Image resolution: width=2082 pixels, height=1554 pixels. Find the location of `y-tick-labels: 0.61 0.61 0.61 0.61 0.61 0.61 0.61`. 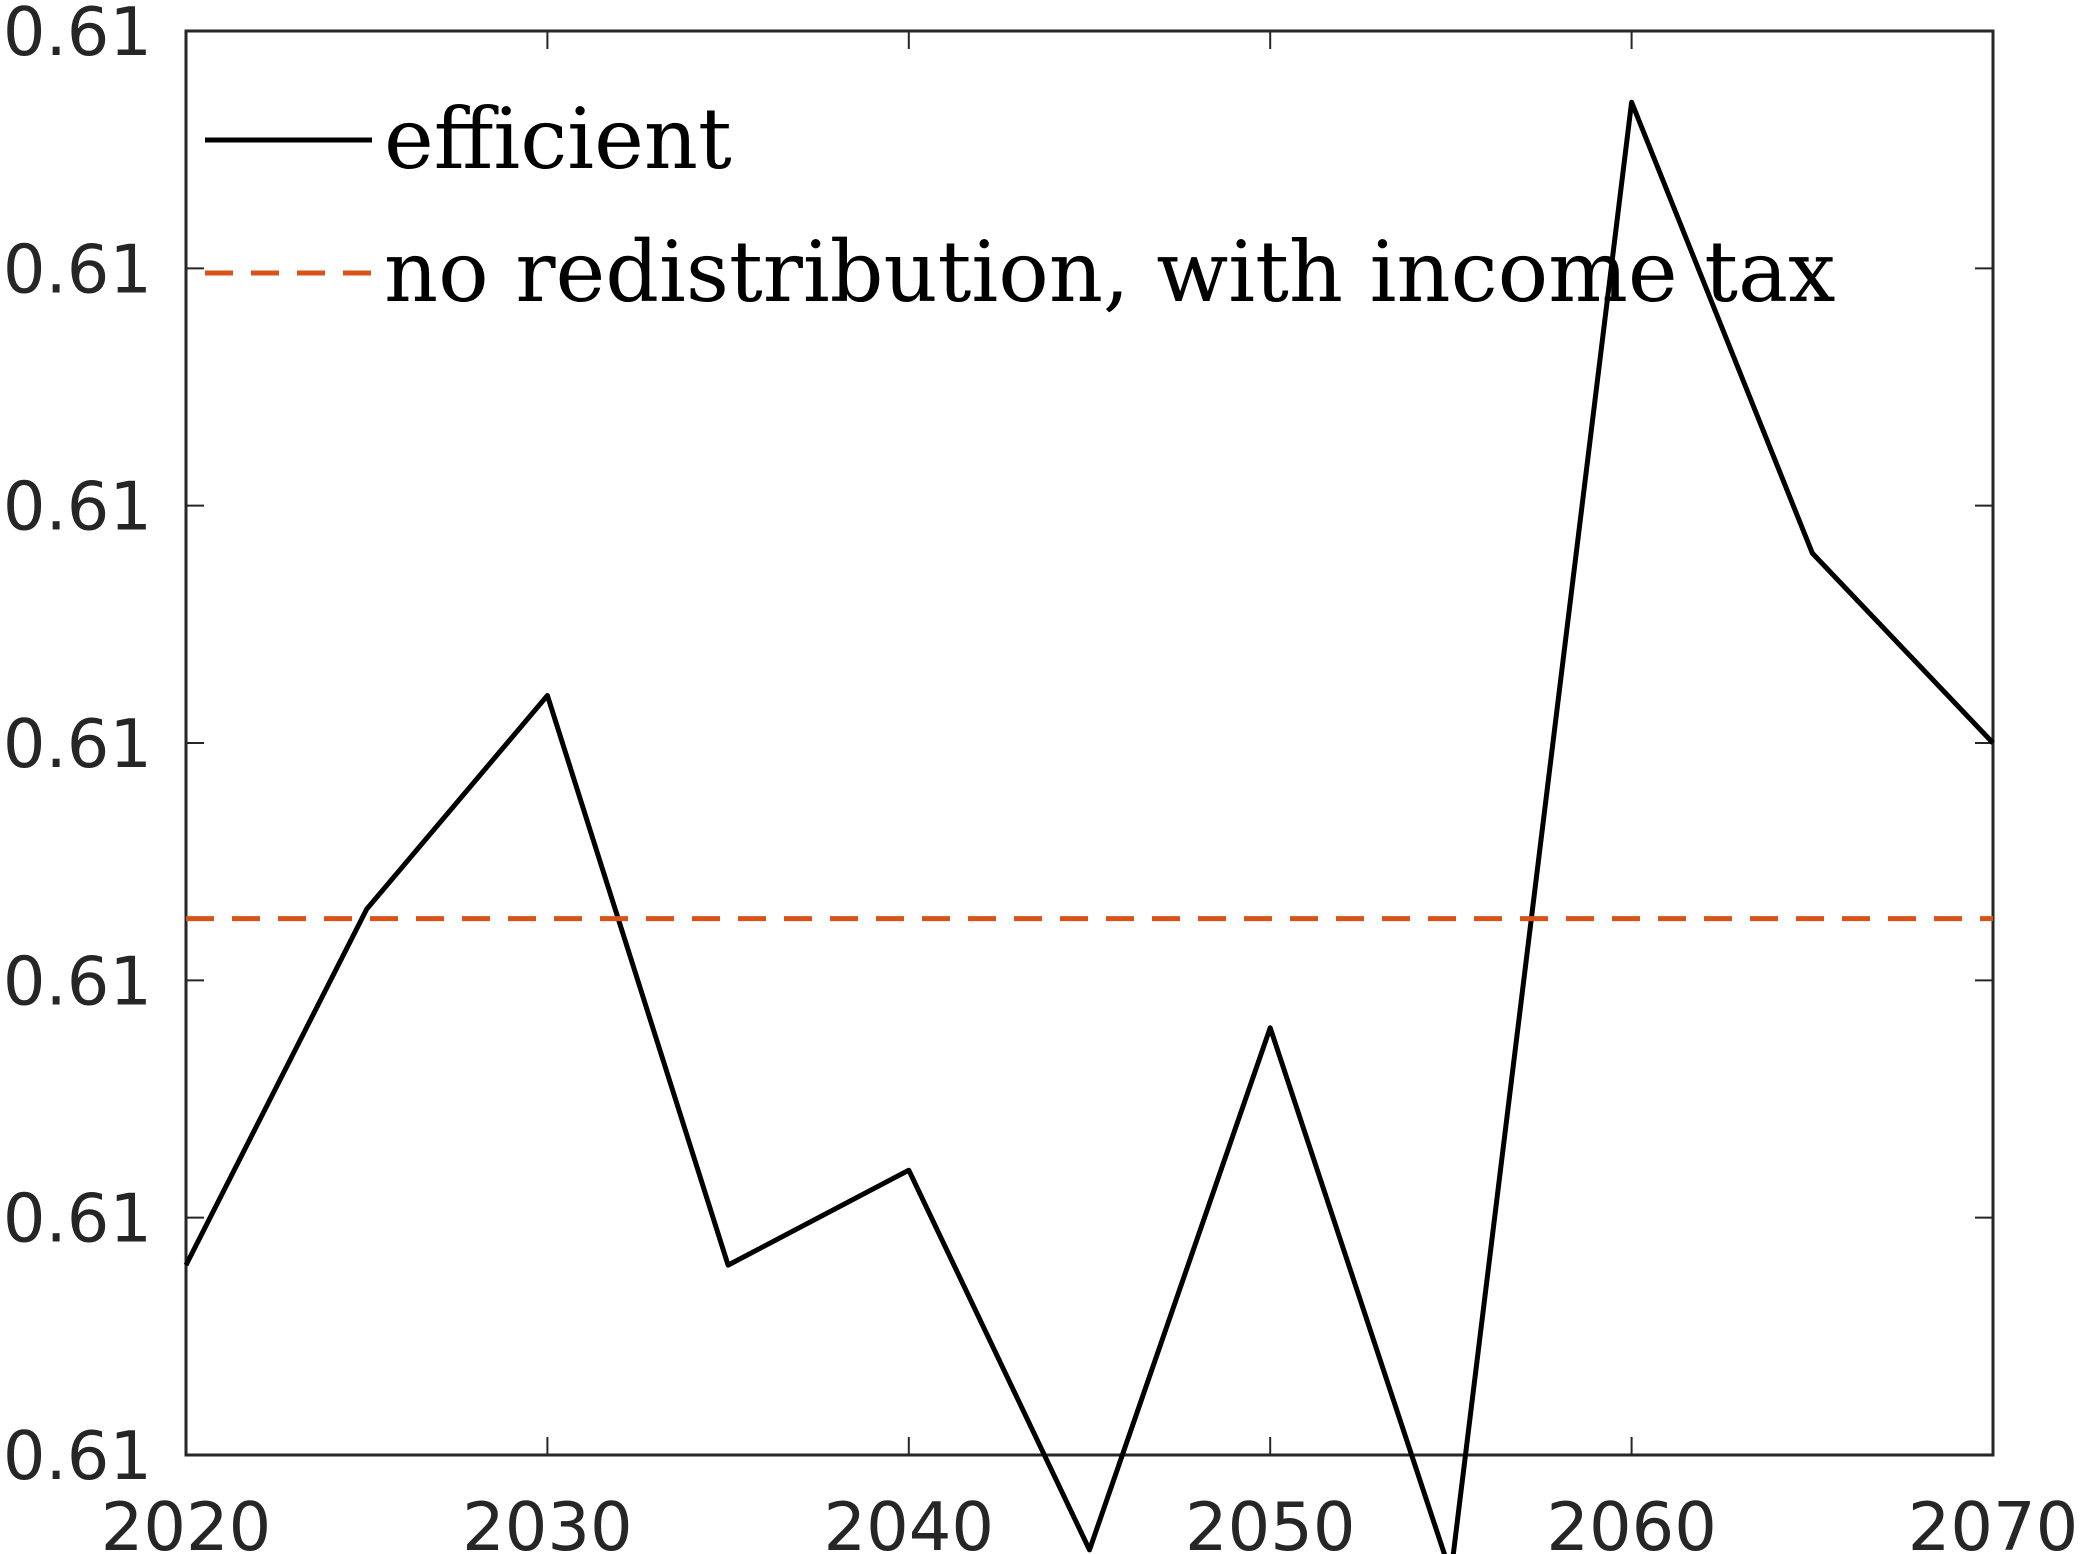

y-tick-labels: 0.61 0.61 0.61 0.61 0.61 0.61 0.61 is located at coordinates (77, 747).